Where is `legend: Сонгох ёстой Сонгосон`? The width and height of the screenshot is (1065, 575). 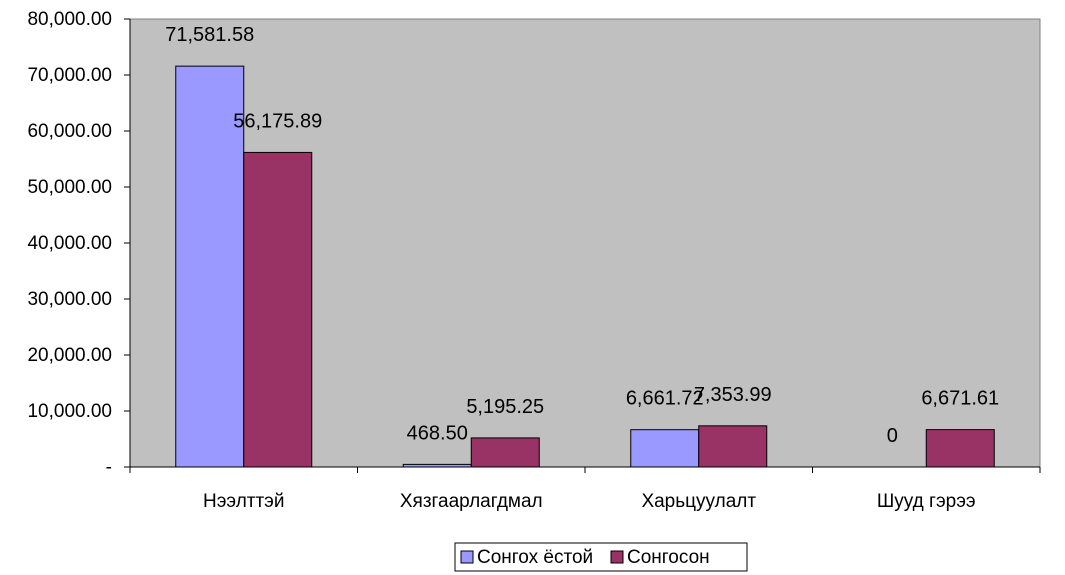 legend: Сонгох ёстой Сонгосон is located at coordinates (601, 557).